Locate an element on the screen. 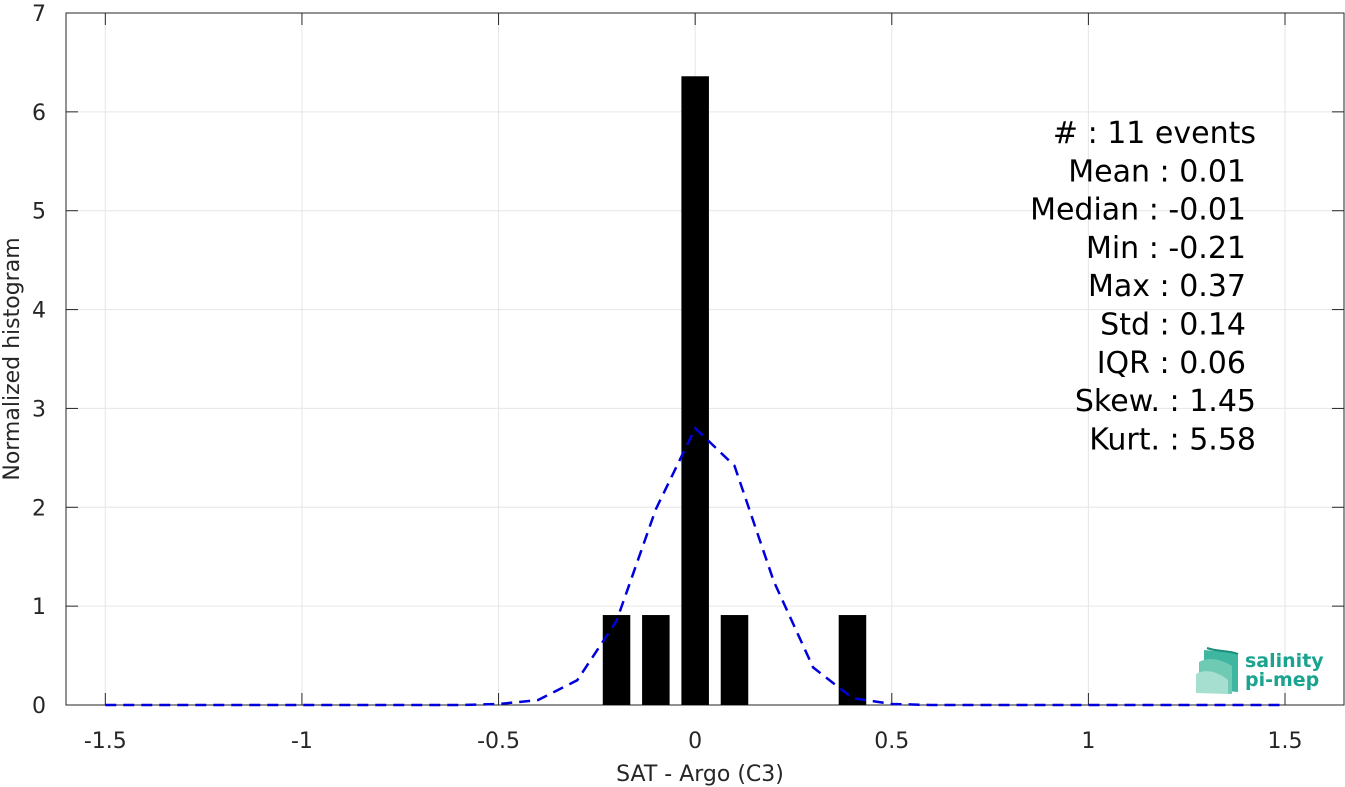 The height and width of the screenshot is (787, 1345). stat-line-4: Max : 0.37 is located at coordinates (1167, 286).